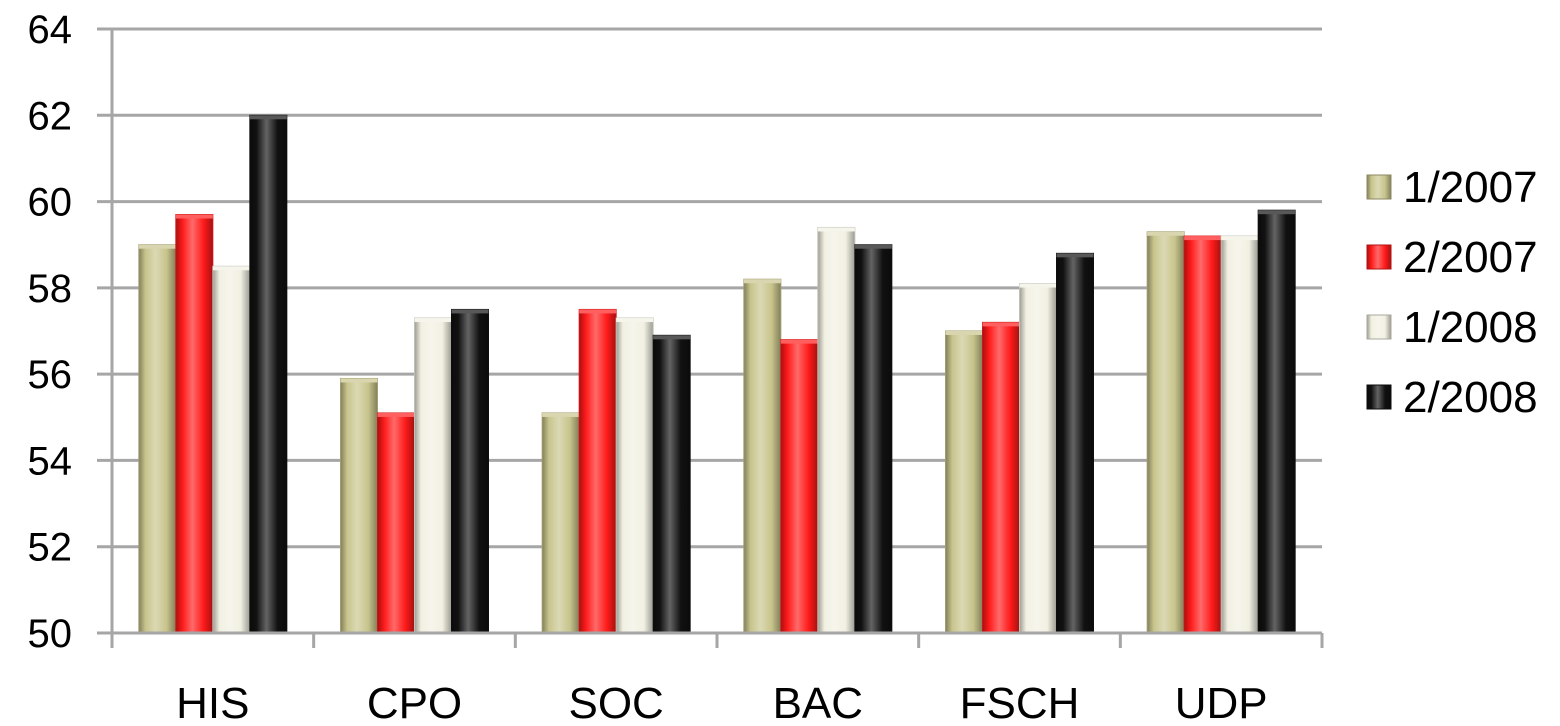 The width and height of the screenshot is (1560, 726). What do you see at coordinates (1470, 257) in the screenshot?
I see `legend-label: 2/2007` at bounding box center [1470, 257].